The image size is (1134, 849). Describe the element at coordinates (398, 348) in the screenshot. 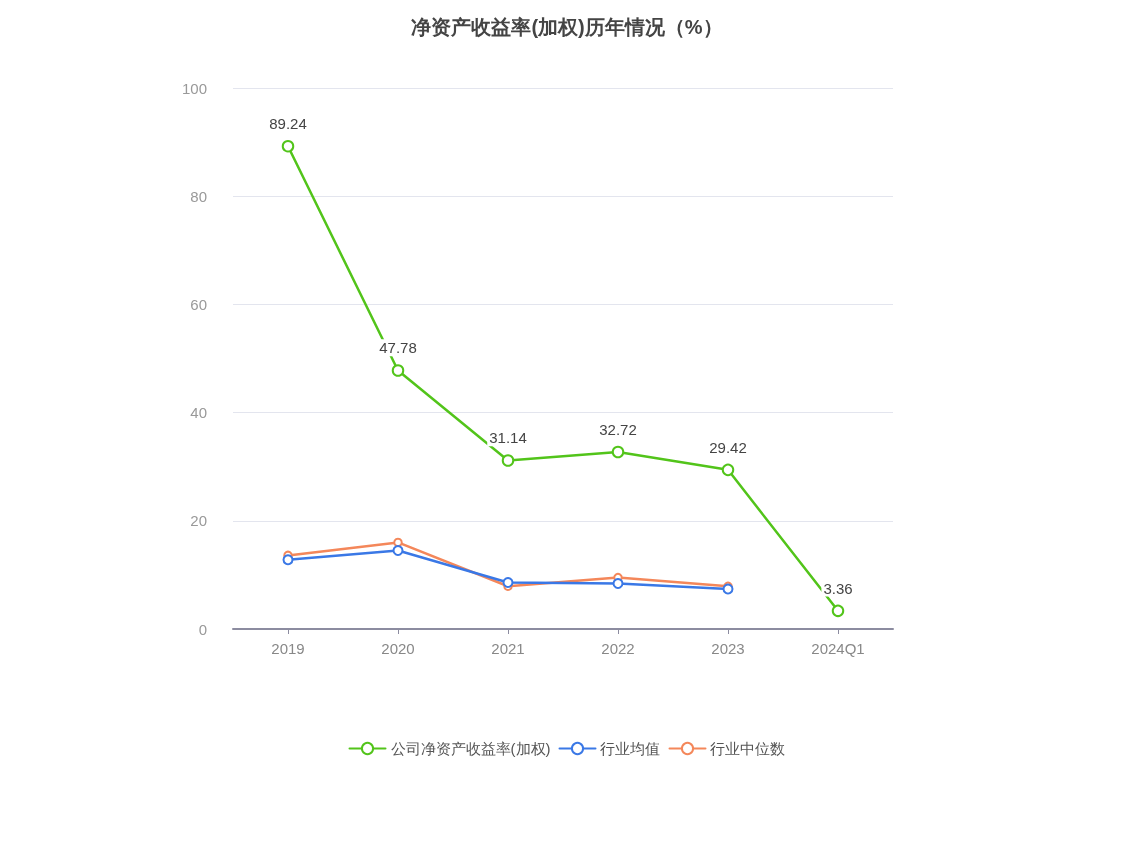

I see `data-label: 47.78` at that location.